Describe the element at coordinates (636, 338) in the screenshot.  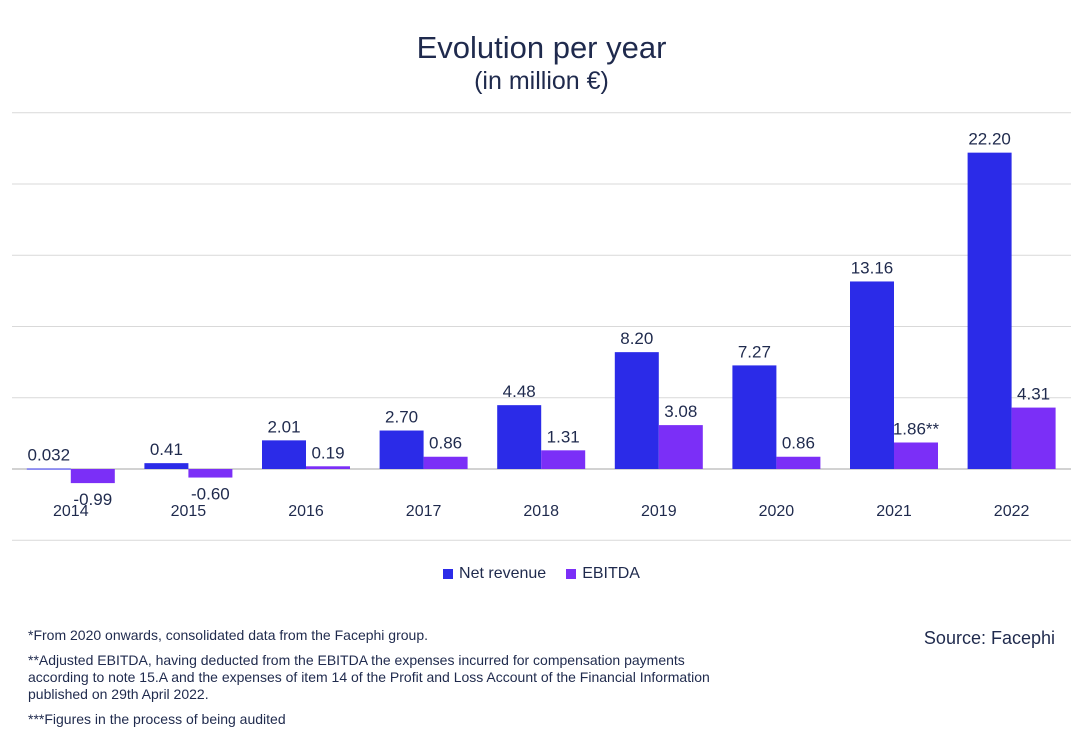
I see `data-label-net-revenue: 8.20` at that location.